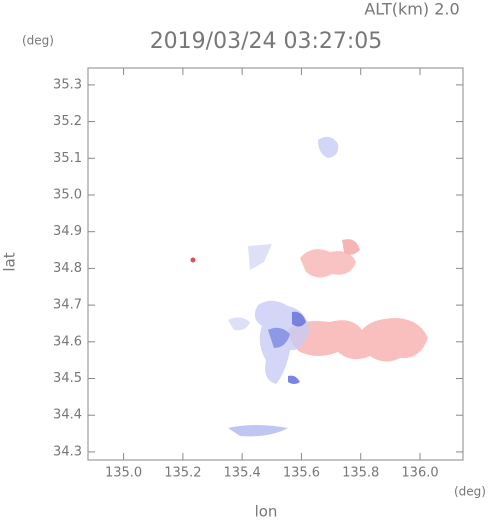 The height and width of the screenshot is (521, 491). I want to click on y-tick-label: 35.0, so click(67, 194).